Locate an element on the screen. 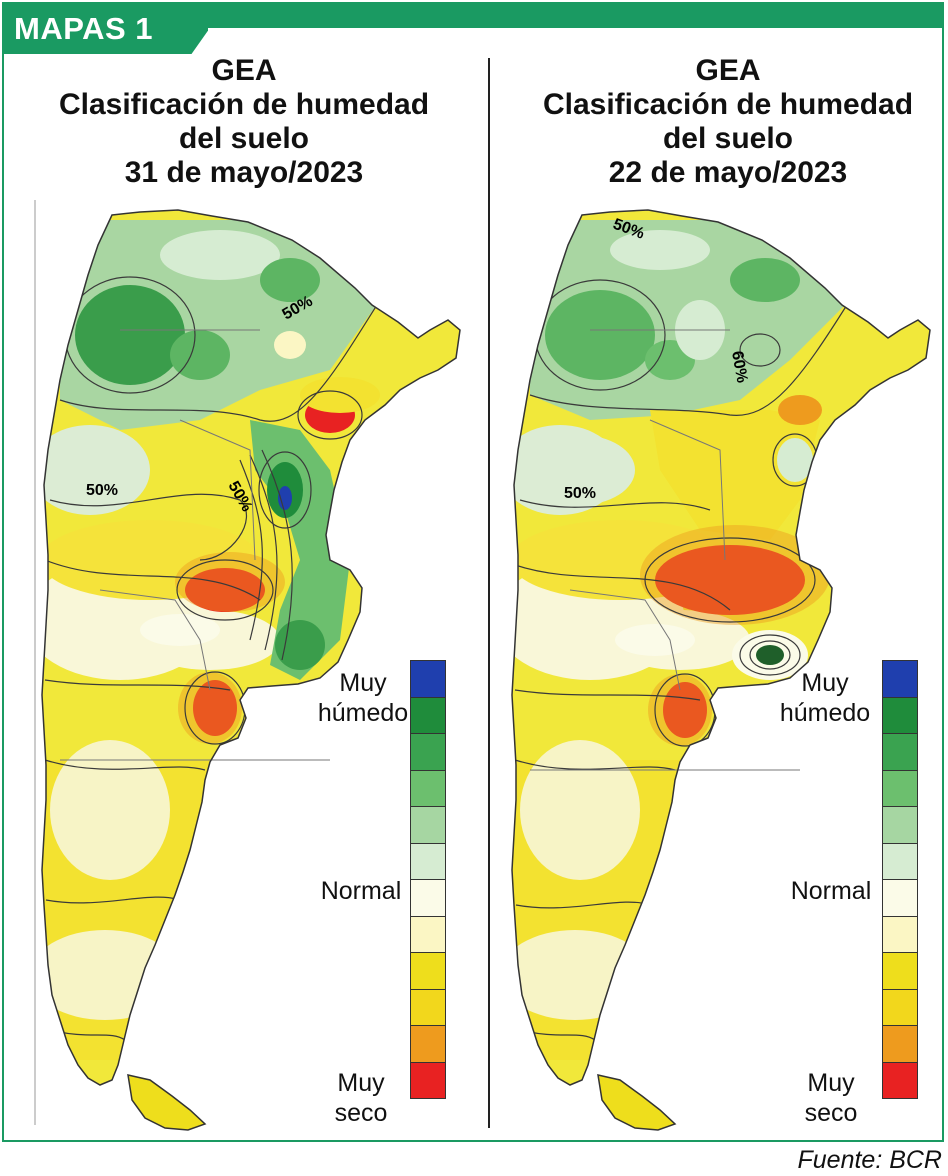 The width and height of the screenshot is (948, 1176). source-credit: Fuente: BCR is located at coordinates (869, 1160).